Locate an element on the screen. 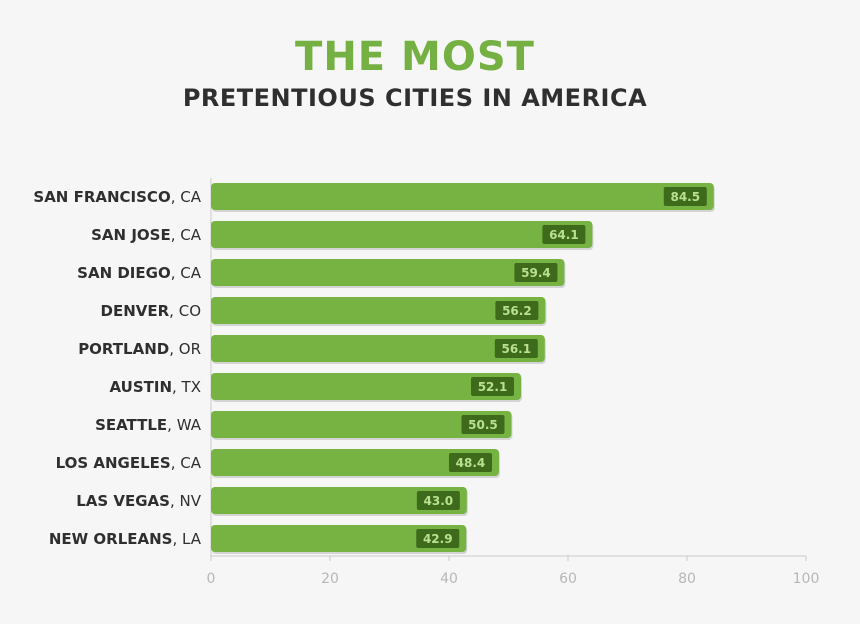 This screenshot has height=624, width=860. category-label: NEW ORLEANS, LA is located at coordinates (125, 539).